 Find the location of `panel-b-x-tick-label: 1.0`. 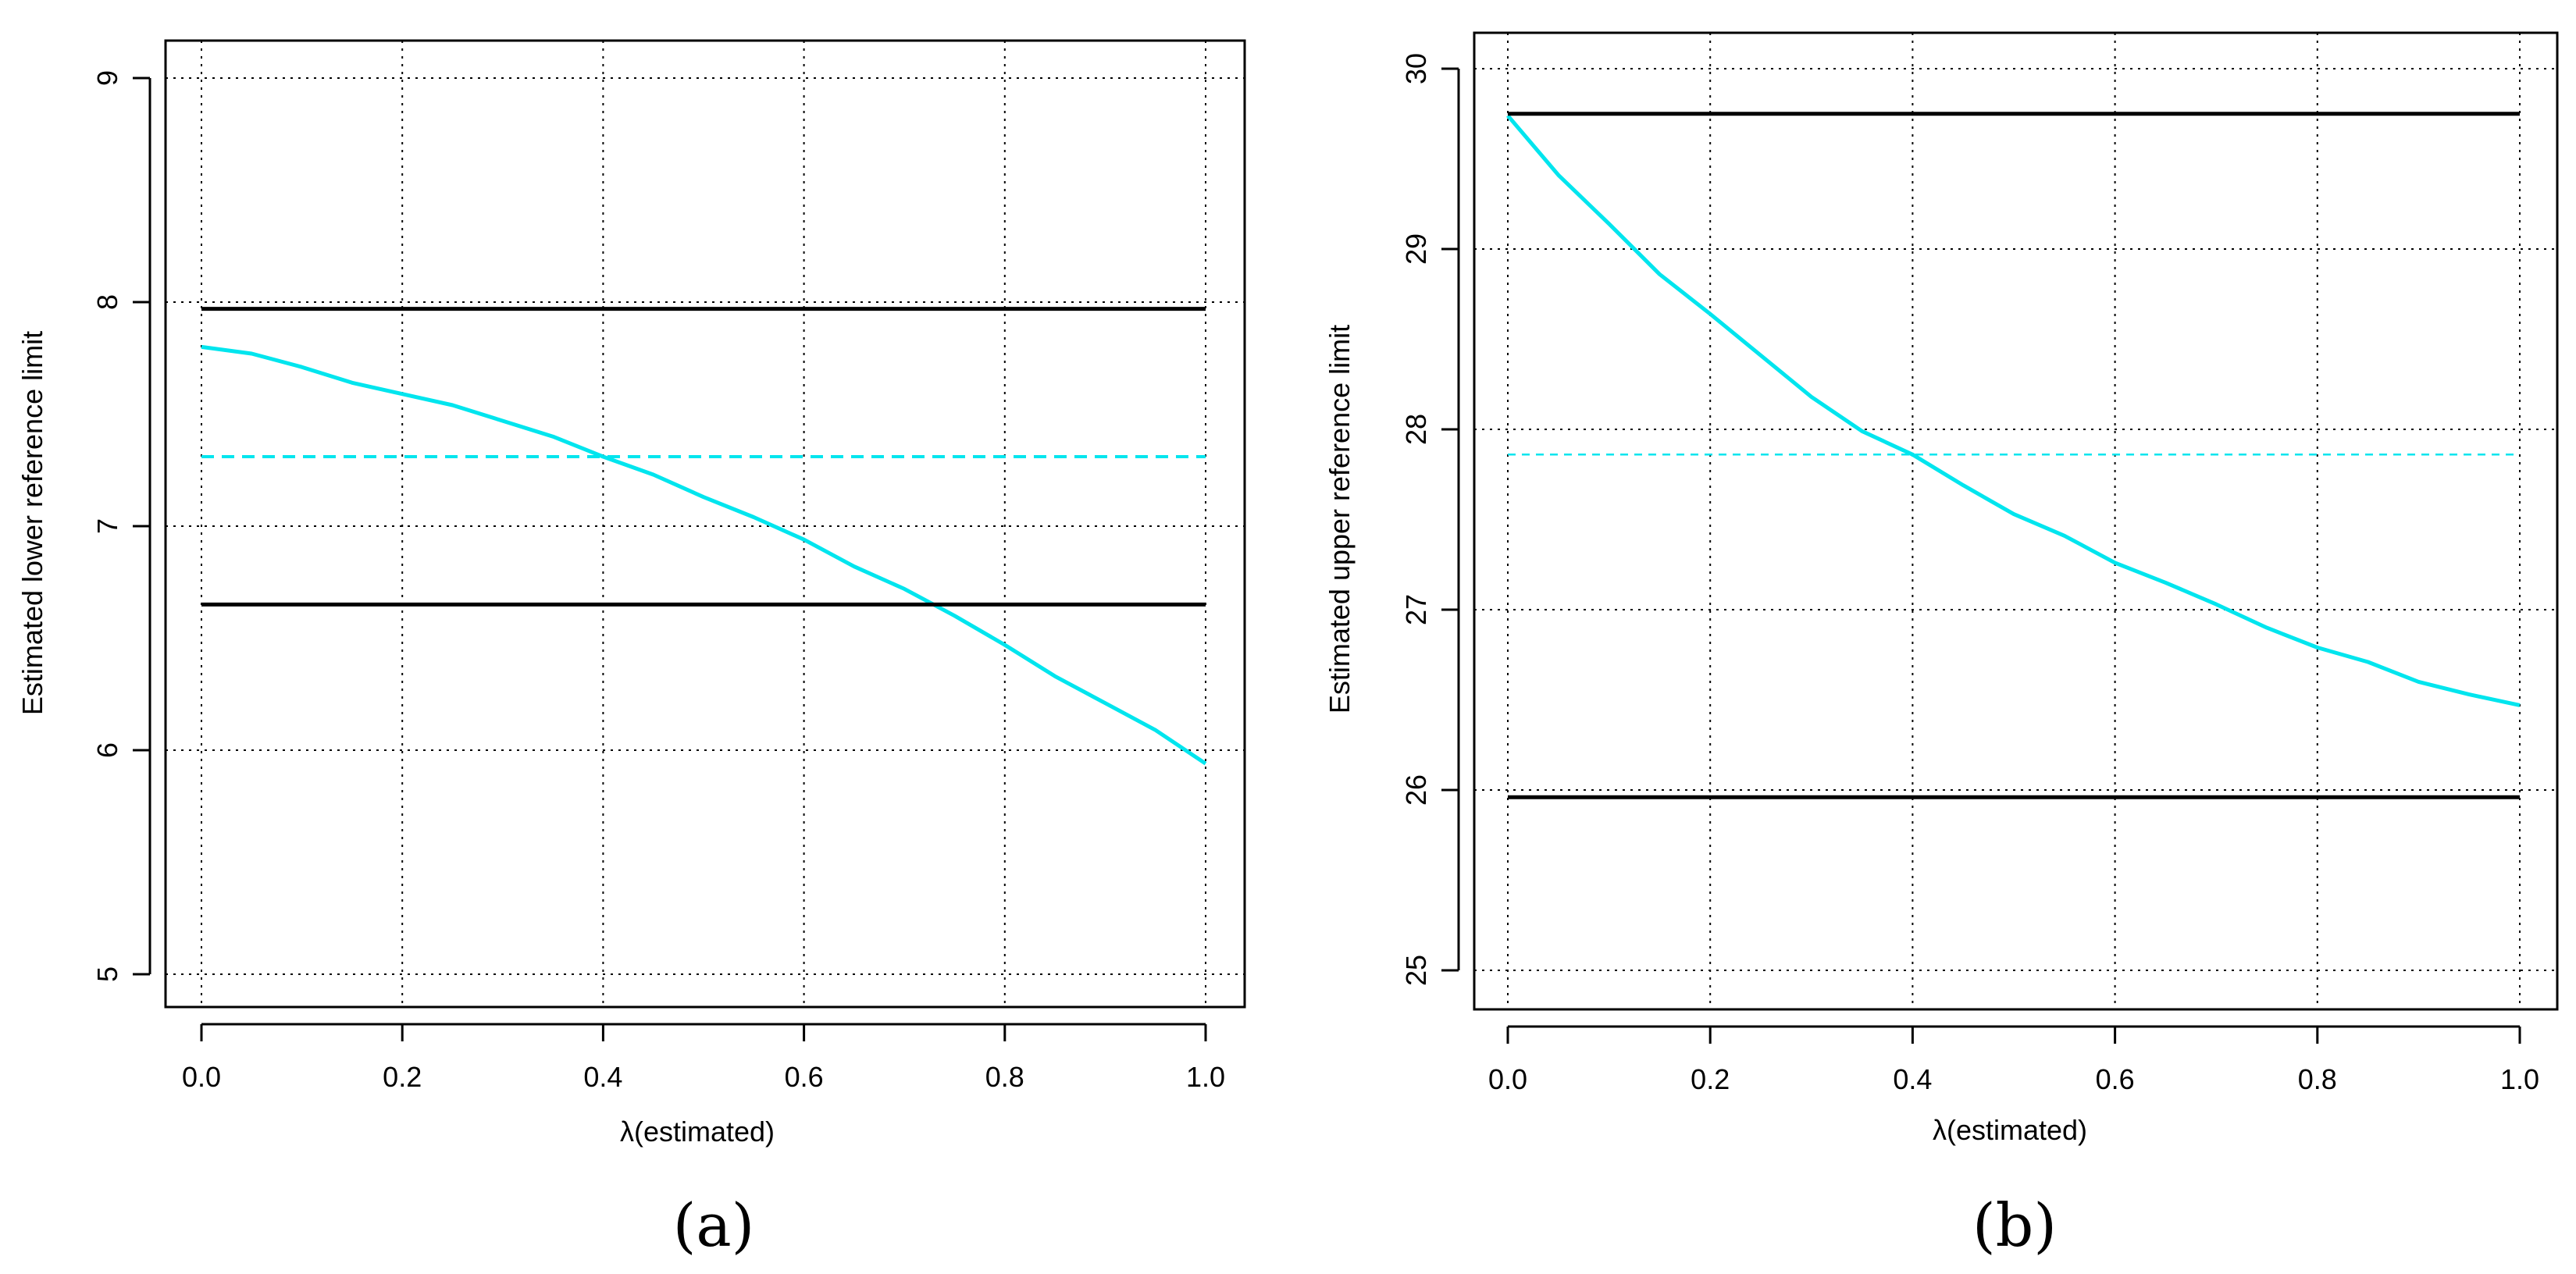

panel-b-x-tick-label: 1.0 is located at coordinates (2519, 1079).